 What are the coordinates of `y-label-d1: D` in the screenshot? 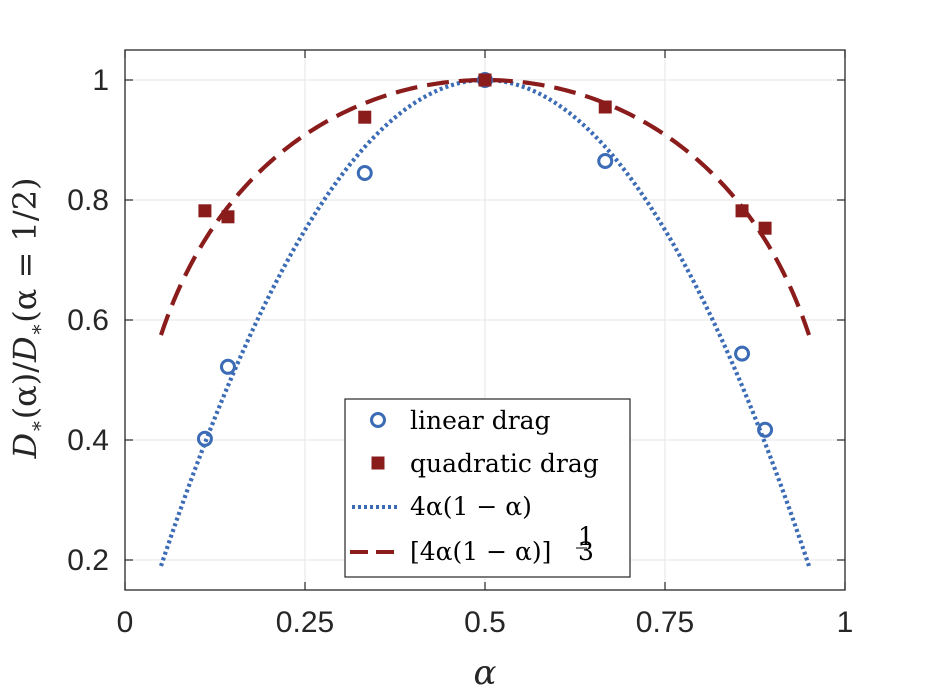 It's located at (25, 446).